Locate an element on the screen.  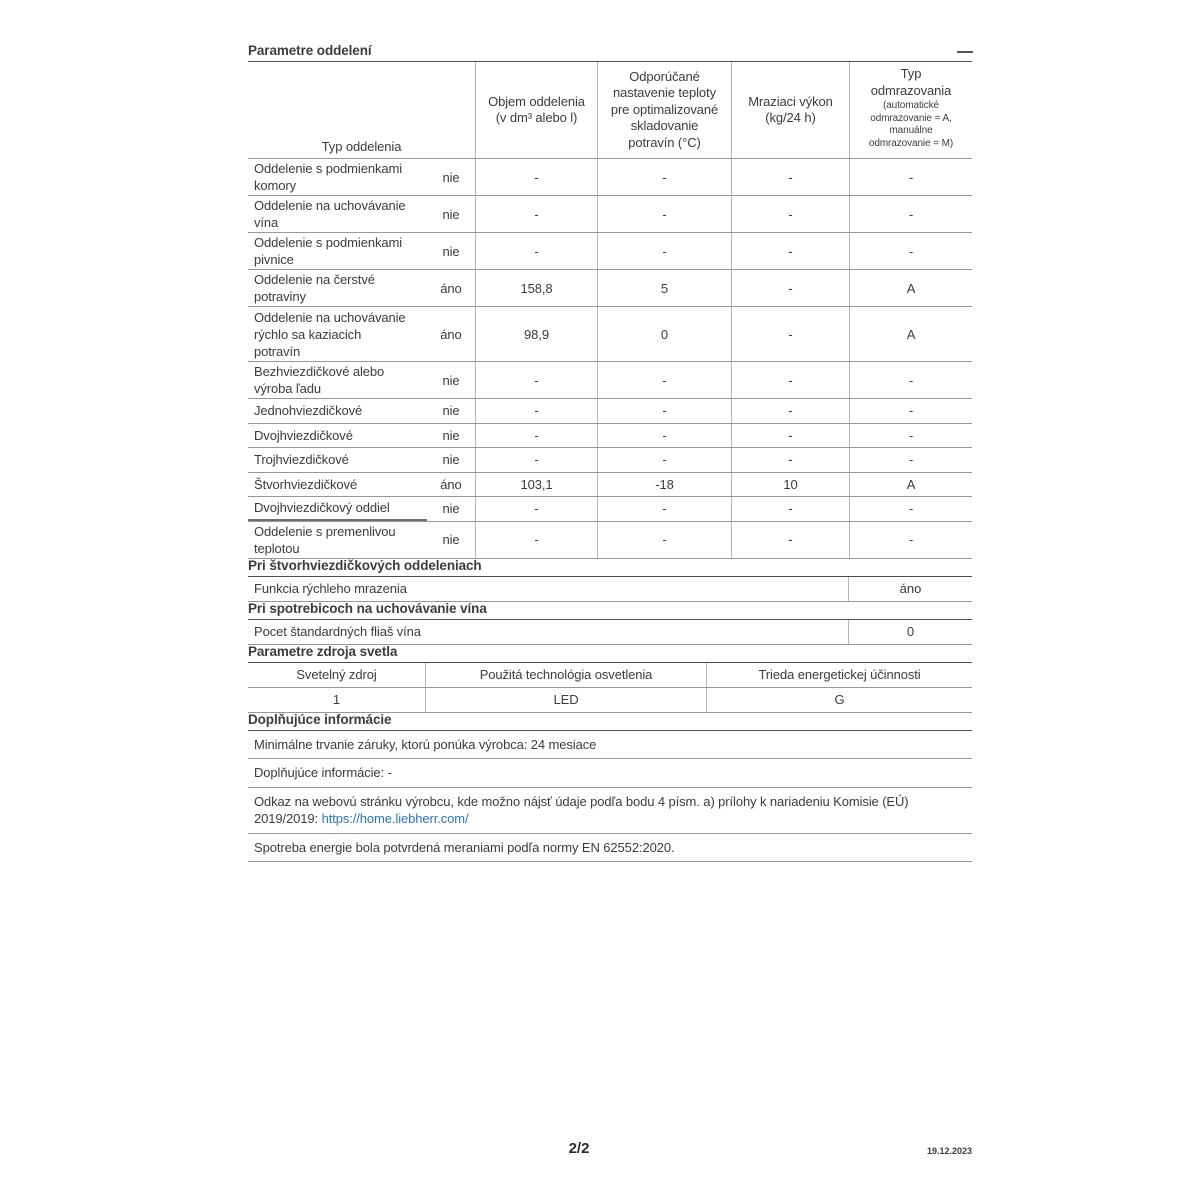
row-label: Oddelenie s premenlivou teplotou is located at coordinates (325, 539).